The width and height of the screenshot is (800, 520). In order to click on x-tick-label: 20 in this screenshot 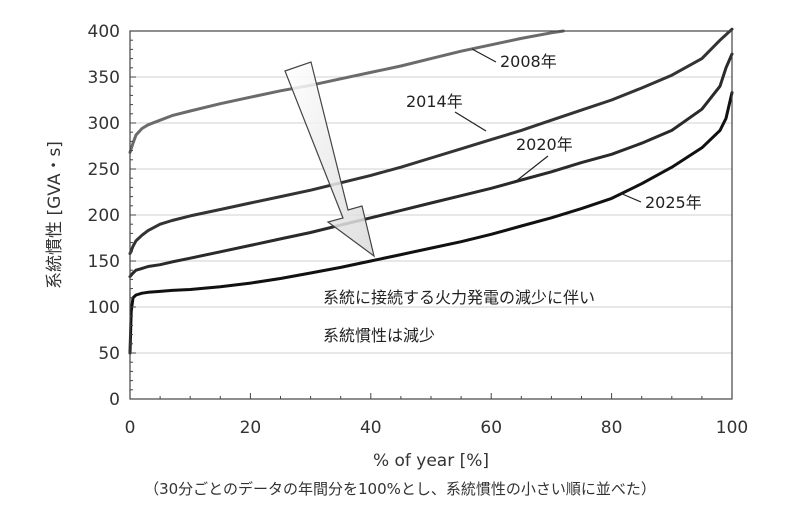, I will do `click(251, 428)`.